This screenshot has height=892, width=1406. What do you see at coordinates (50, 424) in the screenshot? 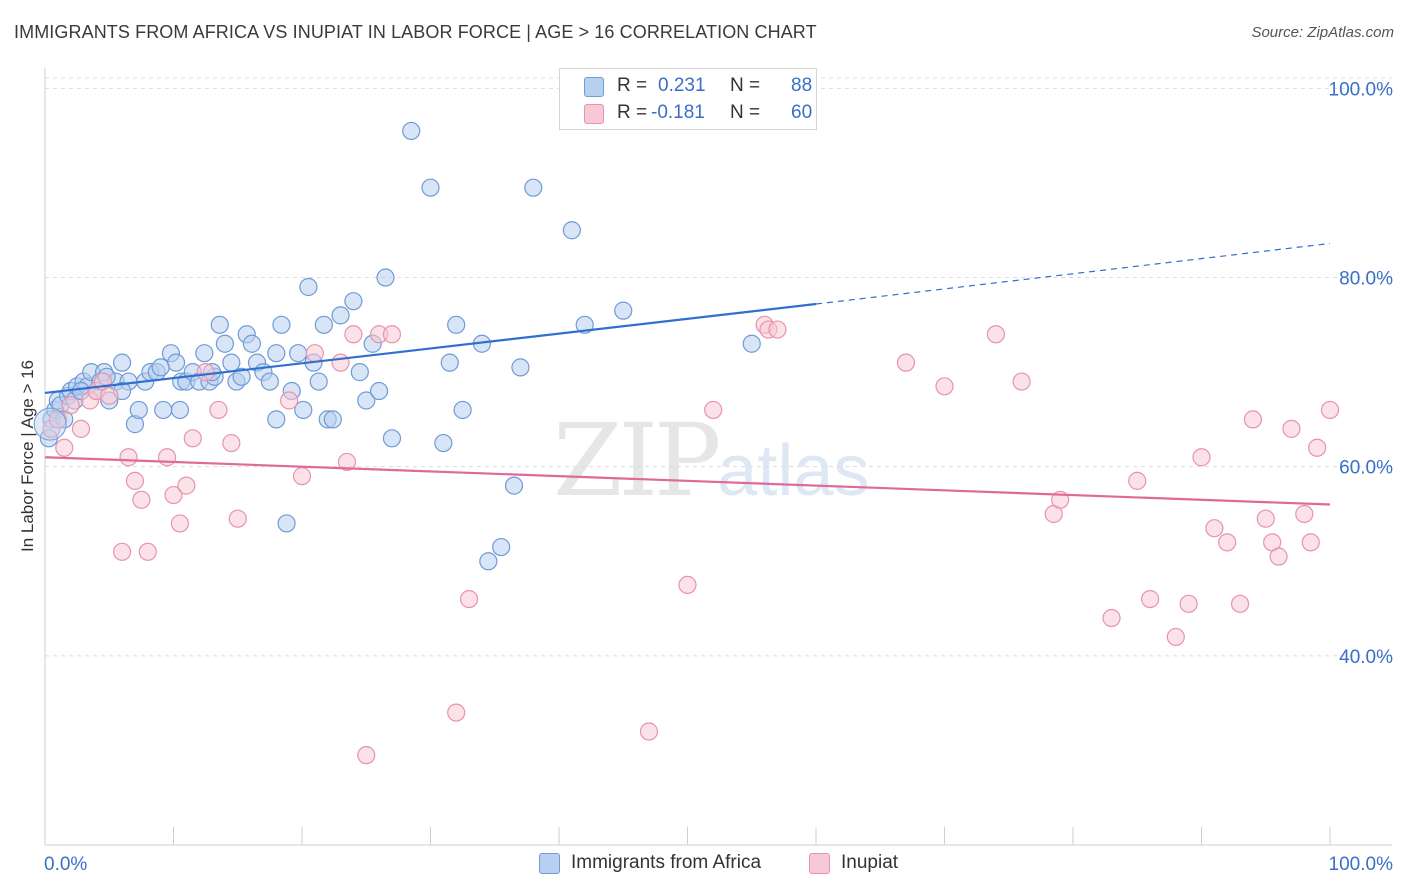
I see `cluster-point-blue` at bounding box center [50, 424].